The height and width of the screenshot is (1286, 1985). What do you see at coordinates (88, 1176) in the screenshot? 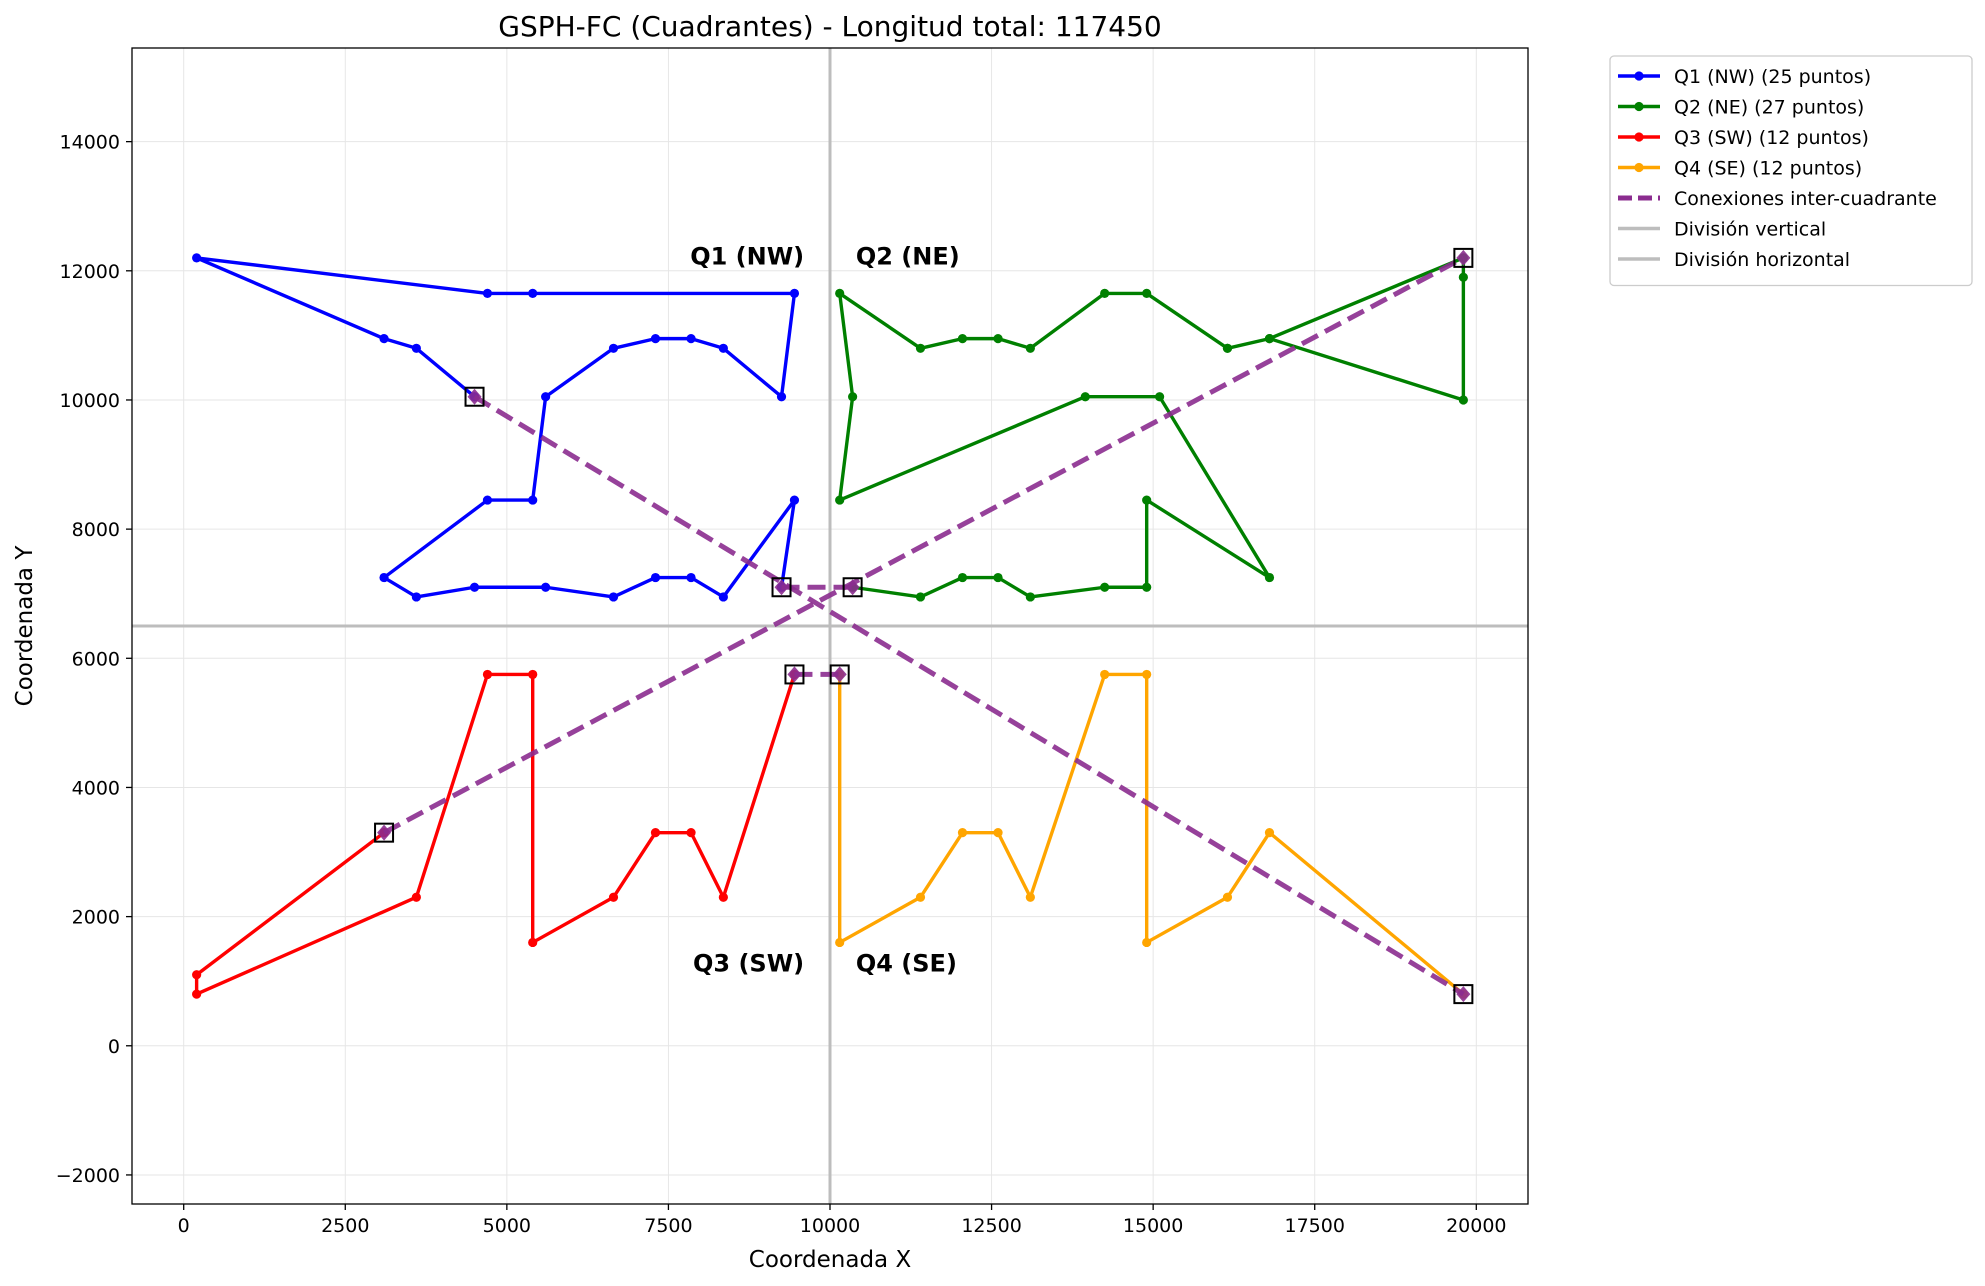
I see `y-tick-label: −2000` at bounding box center [88, 1176].